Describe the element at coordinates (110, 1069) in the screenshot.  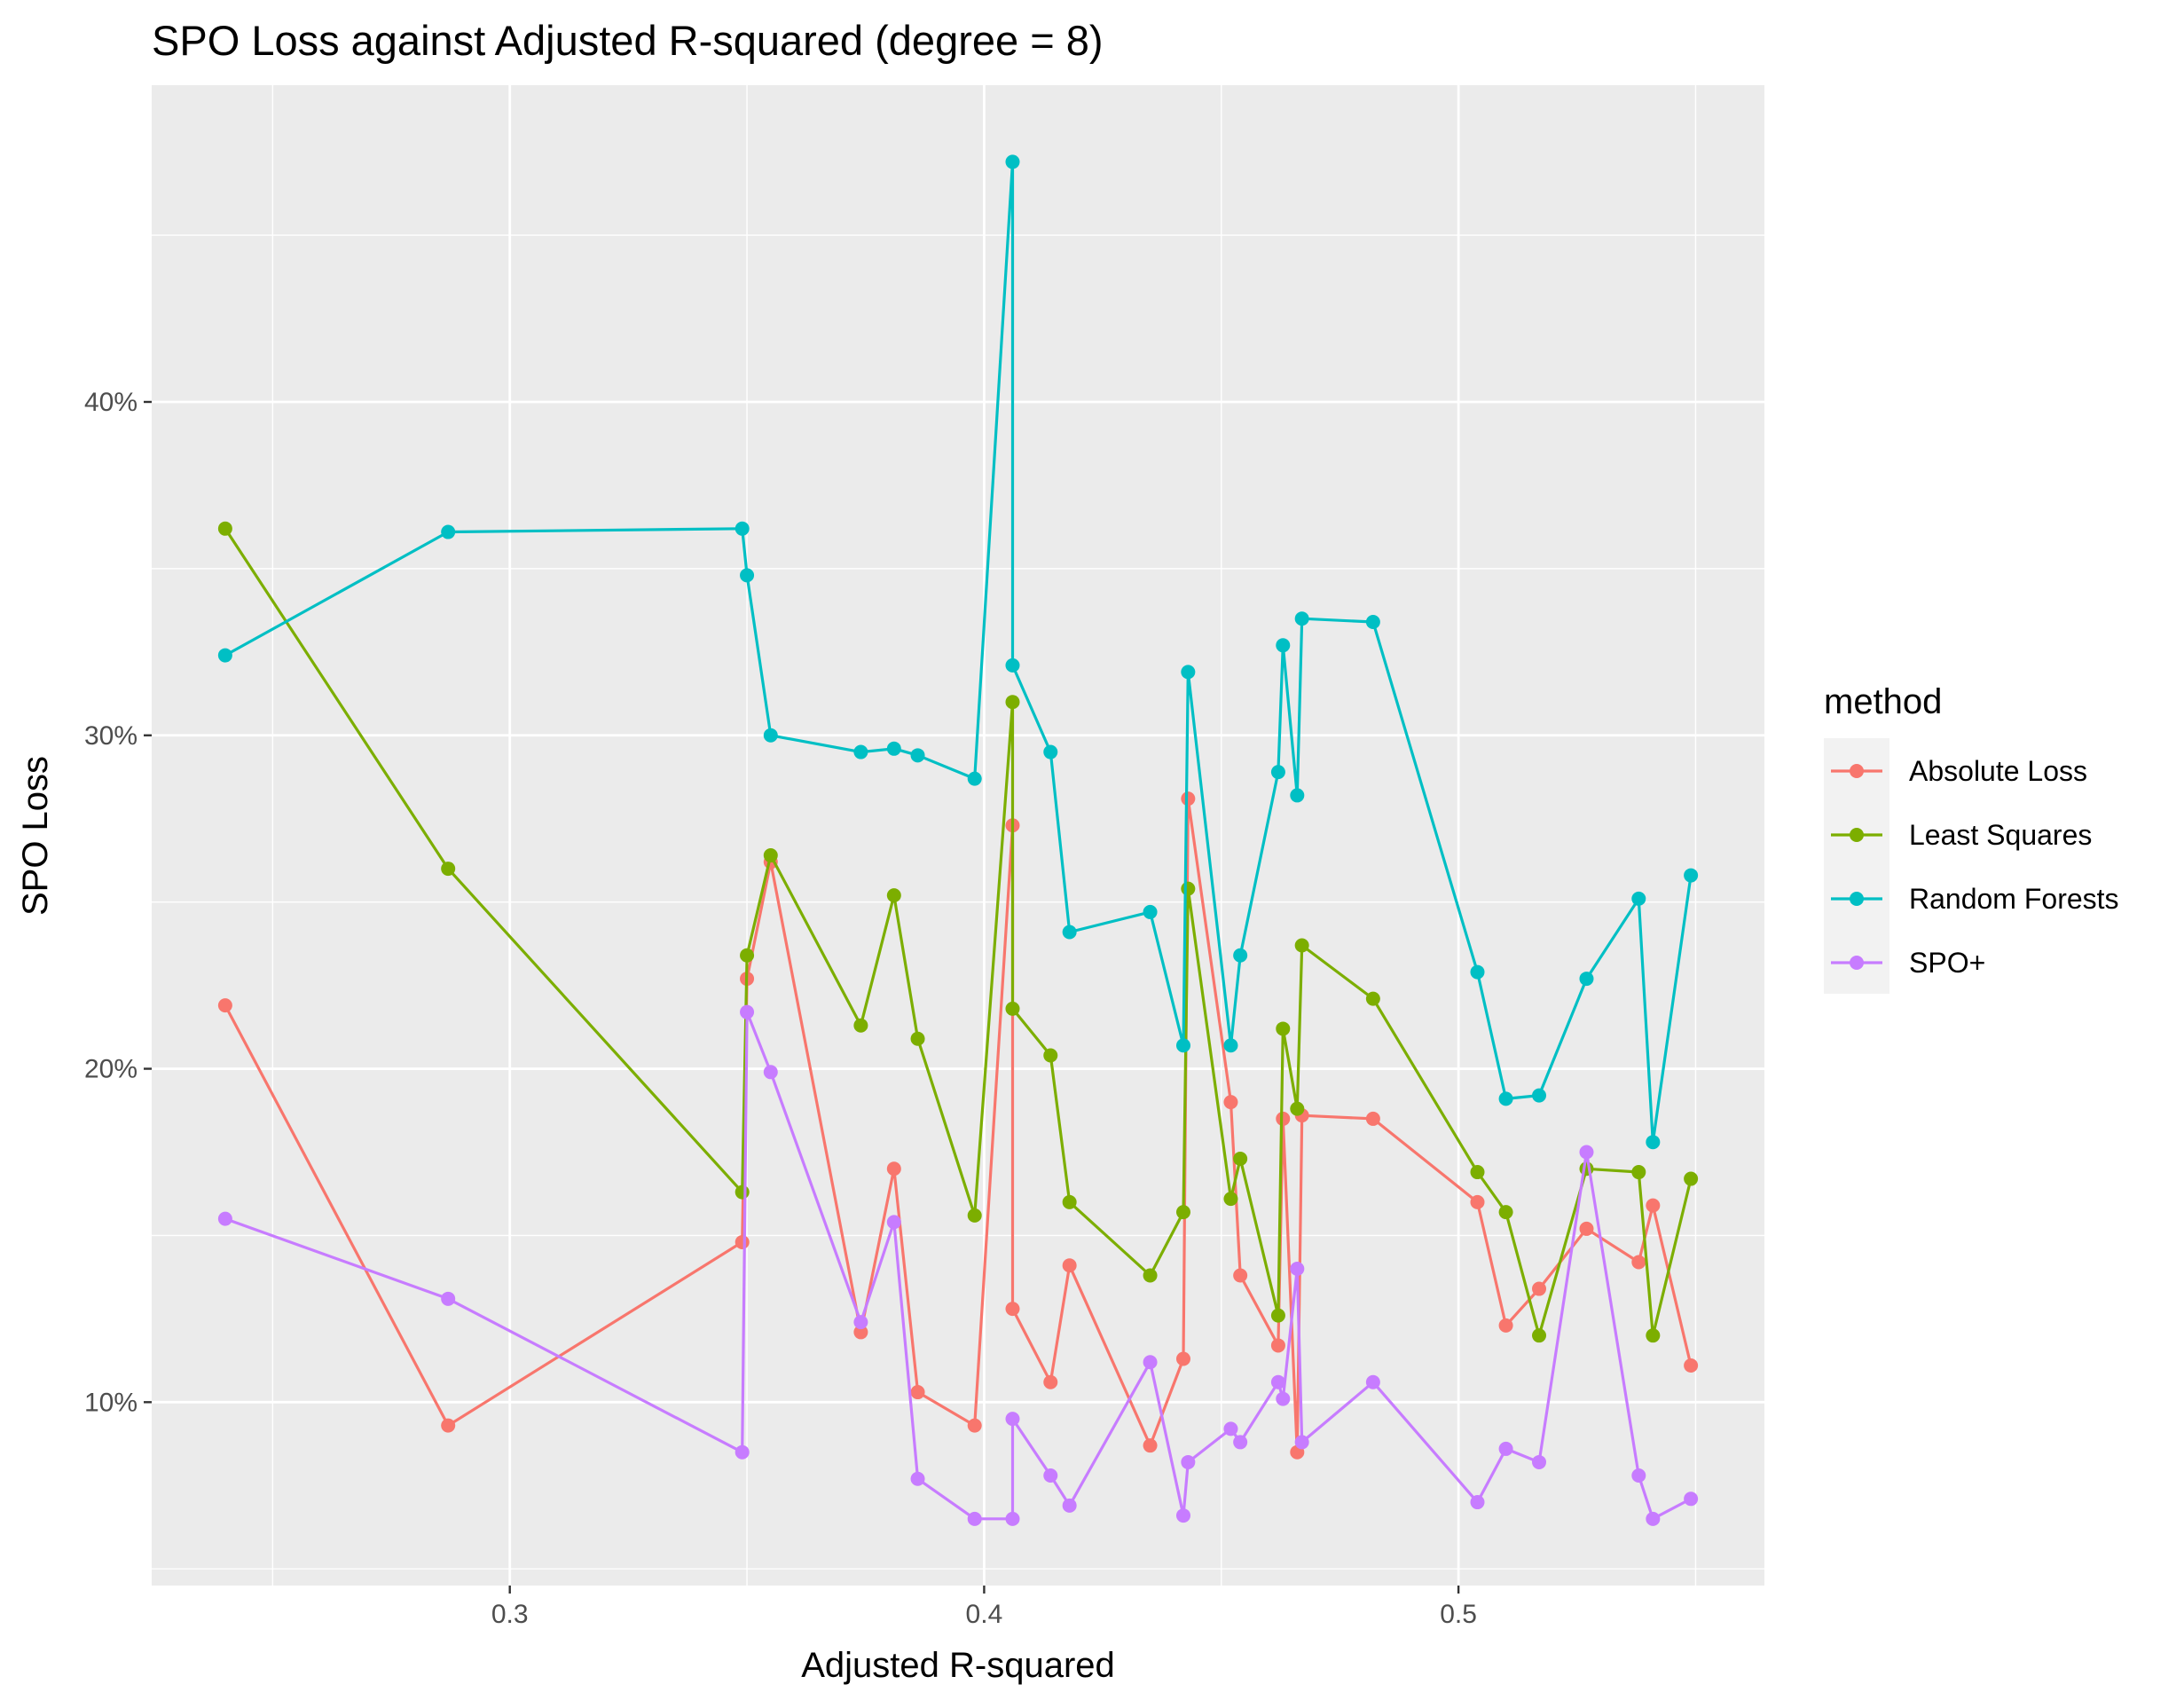
I see `y-tick-label: 20%` at that location.